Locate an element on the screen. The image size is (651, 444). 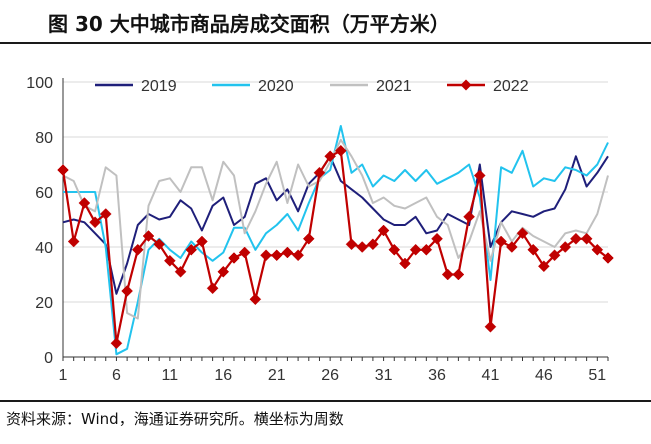
x-tick-label: 46 is located at coordinates (544, 375).